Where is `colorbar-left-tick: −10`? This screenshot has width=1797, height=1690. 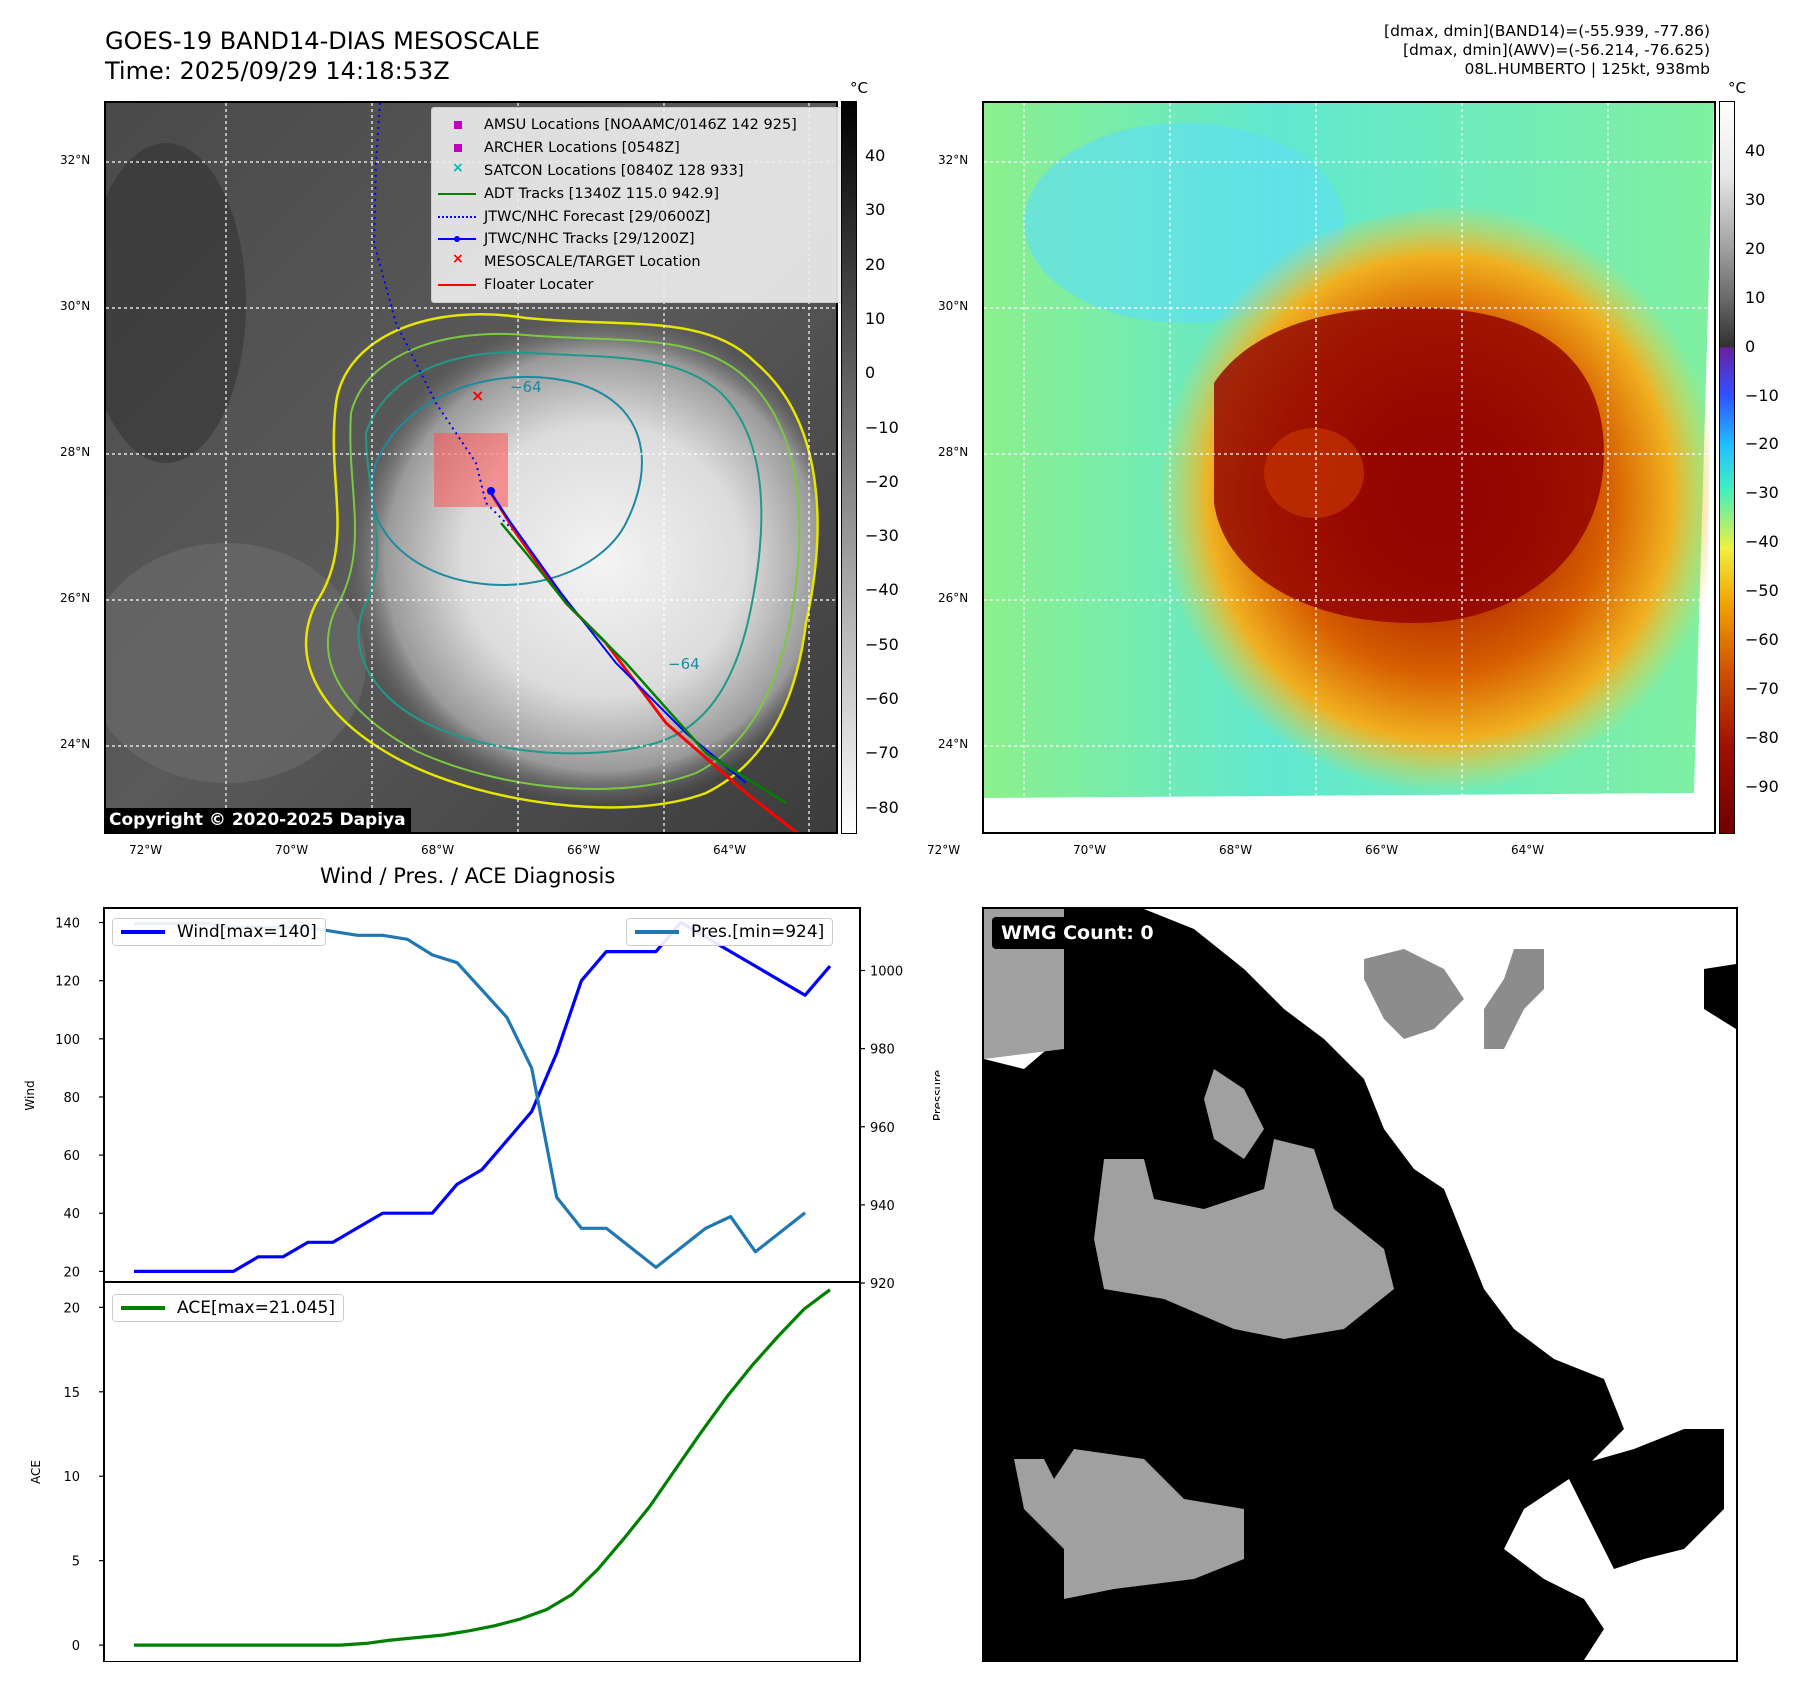
colorbar-left-tick: −10 is located at coordinates (882, 427).